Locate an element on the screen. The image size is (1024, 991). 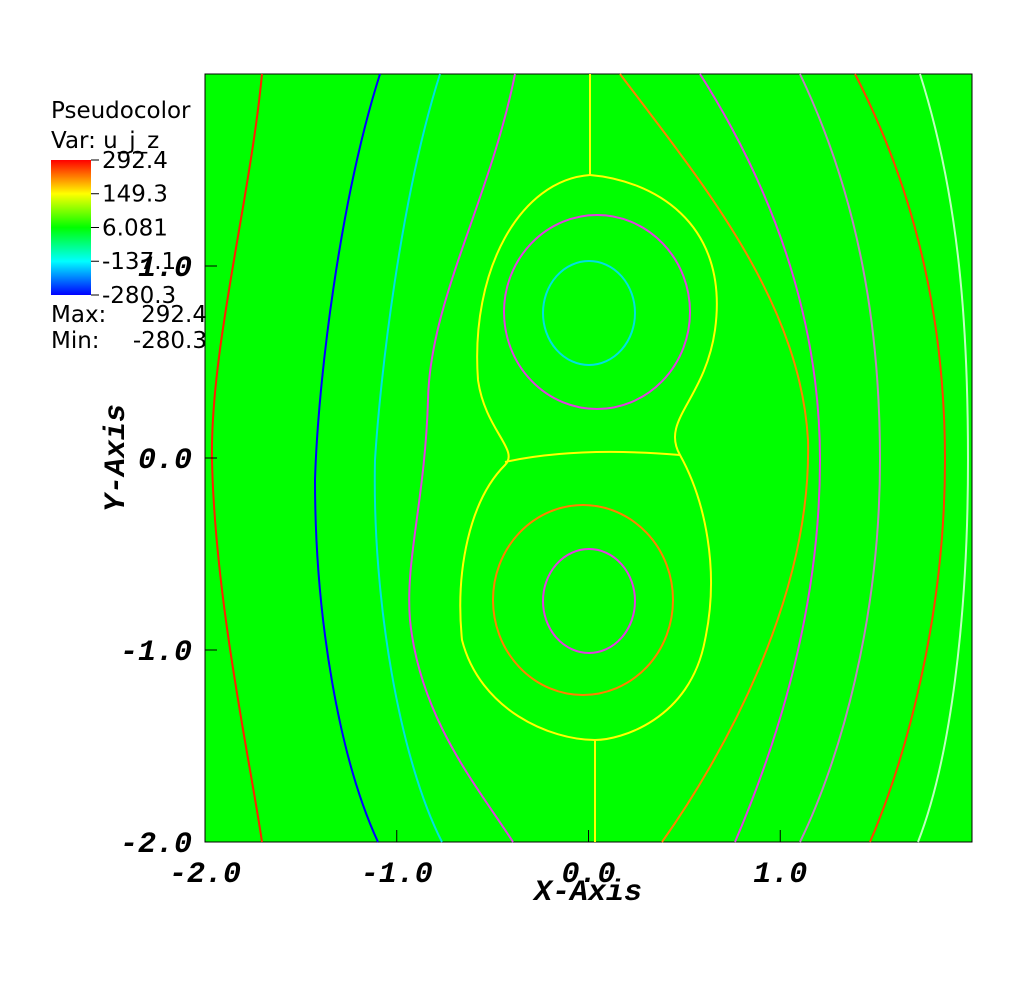
max-label: Max: is located at coordinates (78, 315).